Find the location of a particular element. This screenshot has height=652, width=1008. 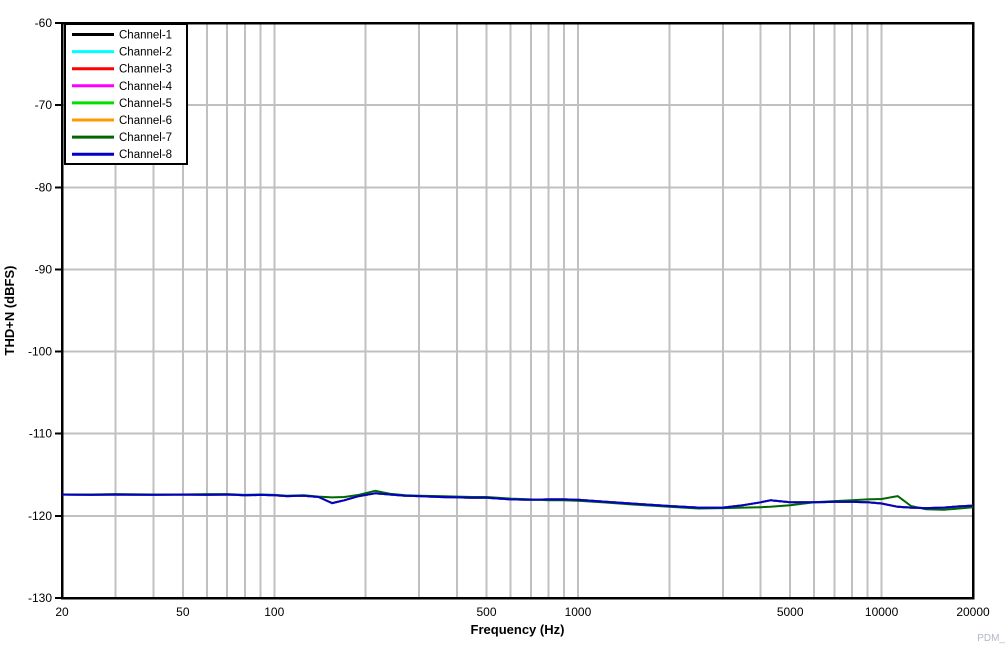

legend-entry: Channel-8 is located at coordinates (122, 155).